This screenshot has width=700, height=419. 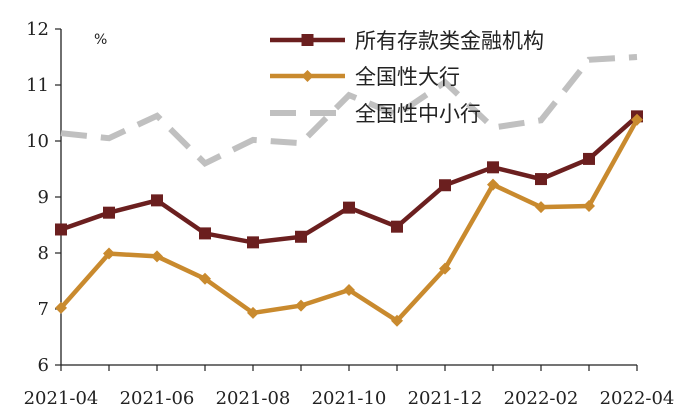 I want to click on x-tick-label: 2022-02, so click(x=541, y=398).